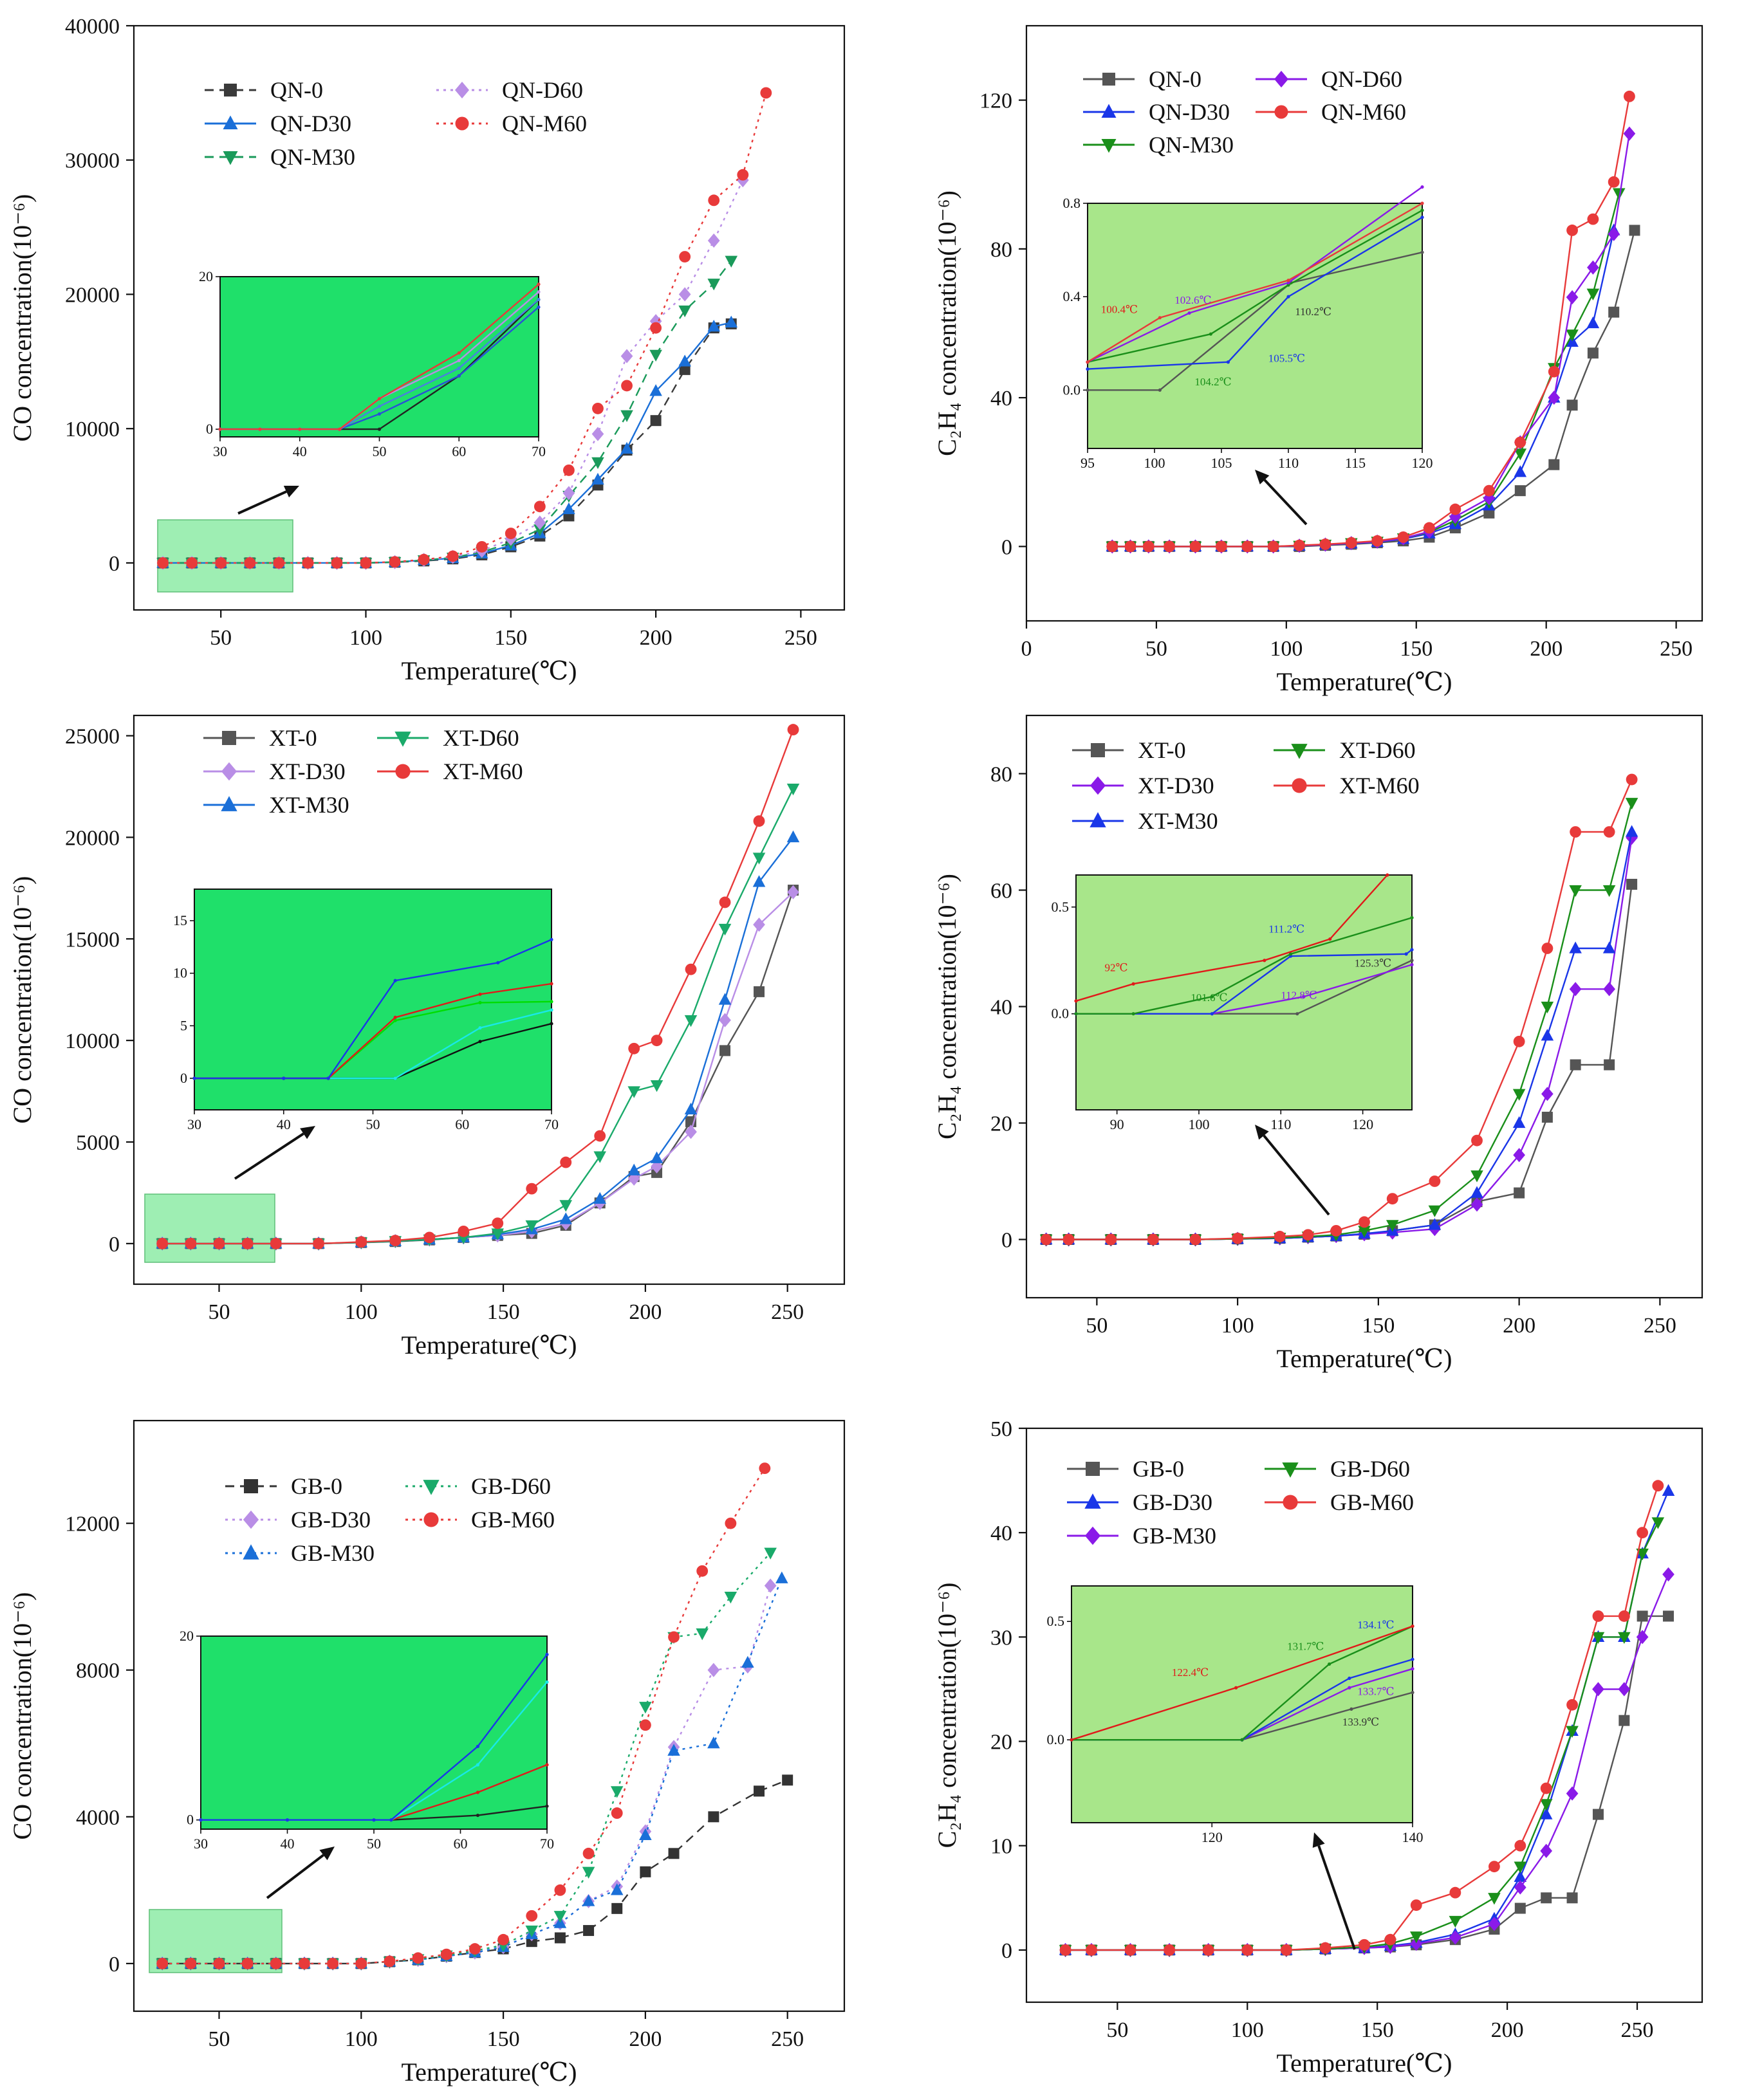 This screenshot has width=1753, height=2100. I want to click on inset-frame, so click(379, 357).